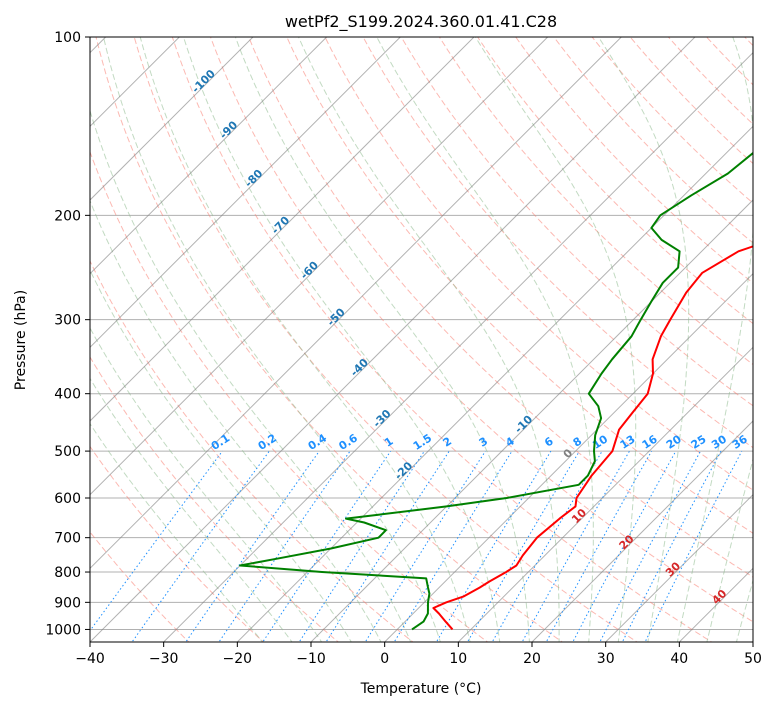 The image size is (775, 712). Describe the element at coordinates (67, 499) in the screenshot. I see `y-tick-label: 600` at that location.